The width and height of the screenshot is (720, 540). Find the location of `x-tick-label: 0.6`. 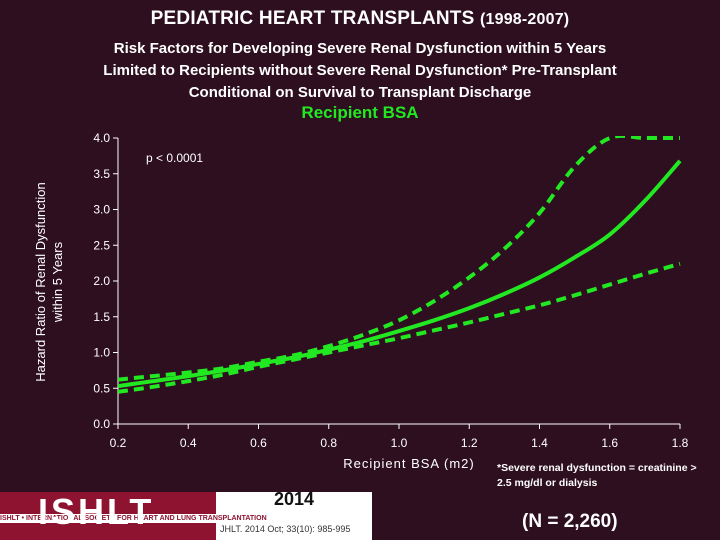

x-tick-label: 0.6 is located at coordinates (258, 443).